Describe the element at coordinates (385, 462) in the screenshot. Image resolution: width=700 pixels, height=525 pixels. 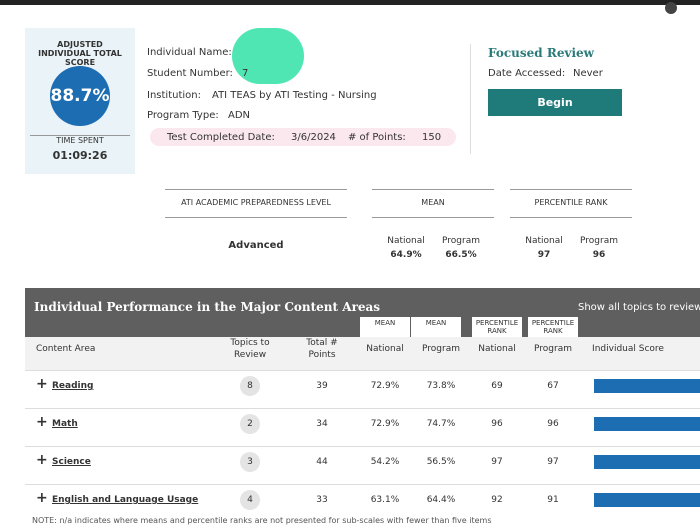
I see `cell: 54.2%` at that location.